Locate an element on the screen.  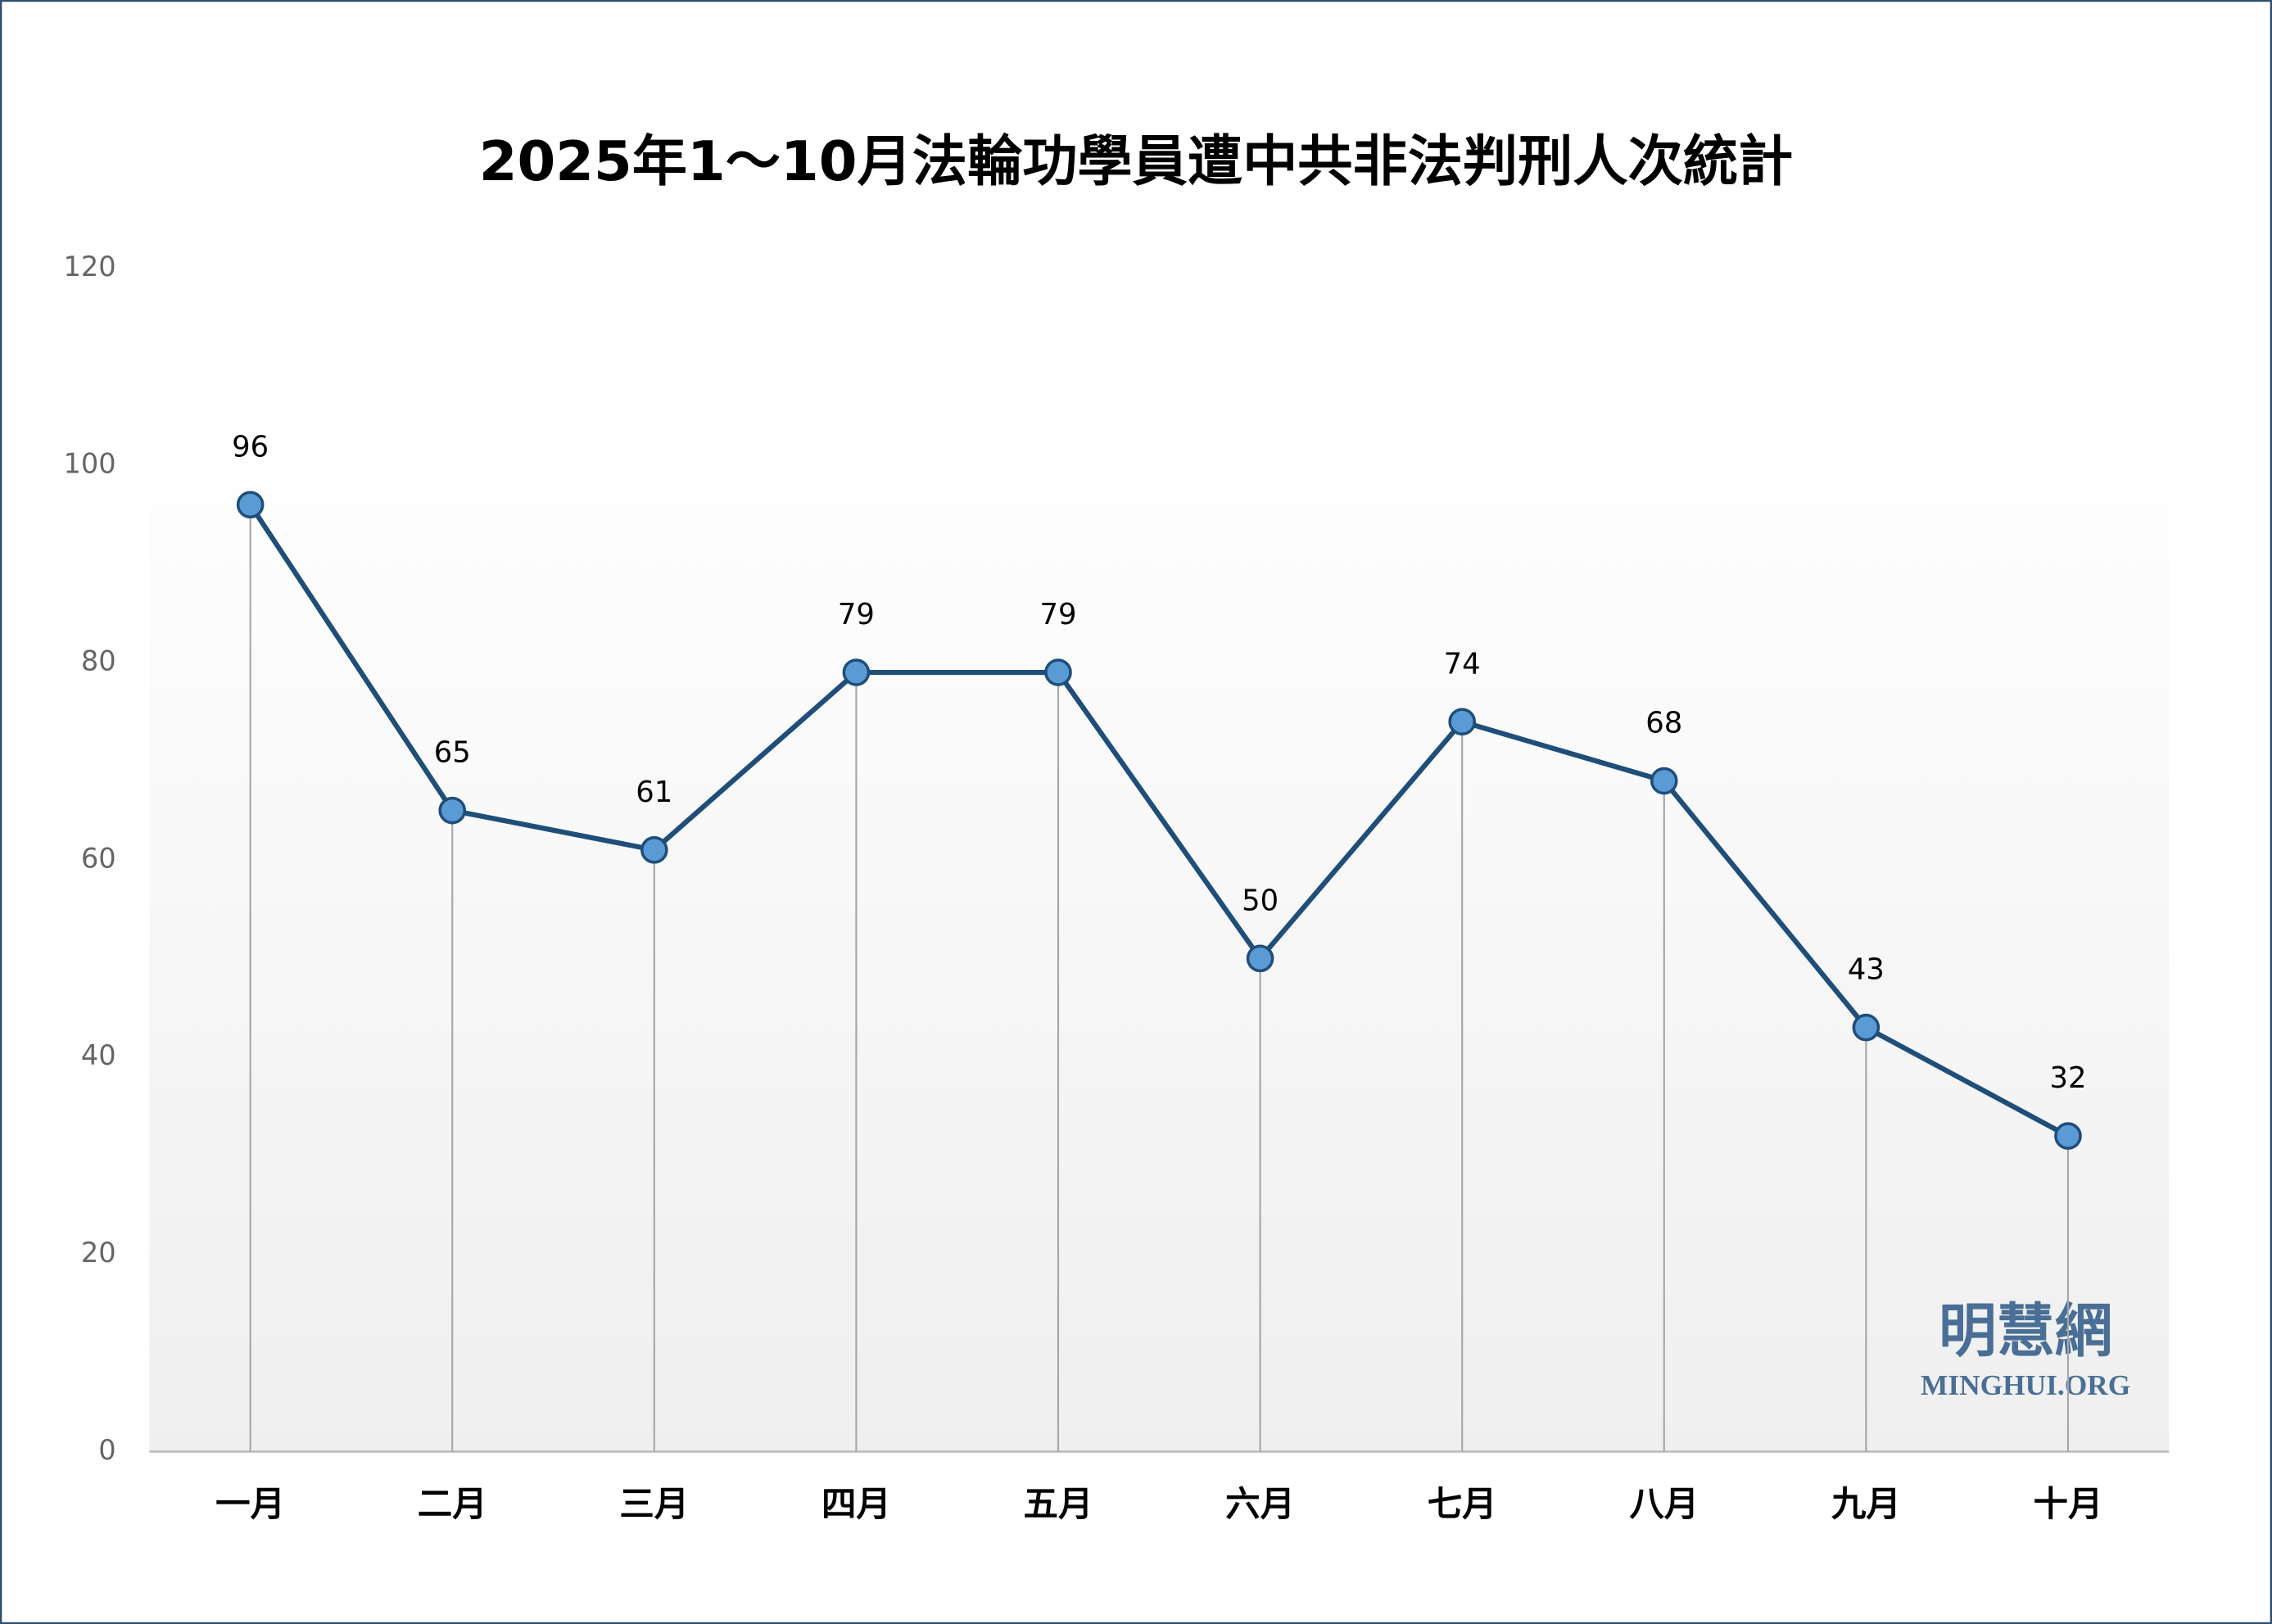
y-tick-label: 60 is located at coordinates (98, 858).